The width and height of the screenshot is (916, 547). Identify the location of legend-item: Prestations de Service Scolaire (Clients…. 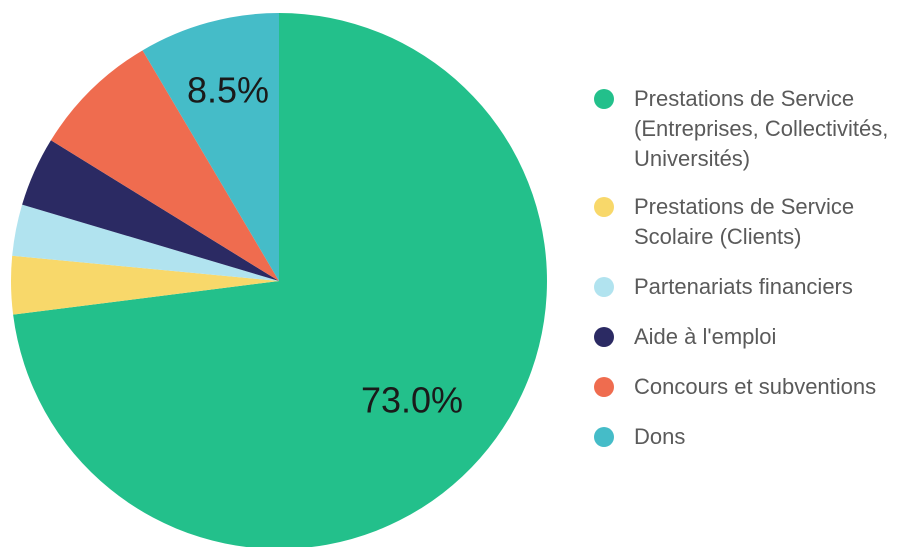
(754, 222).